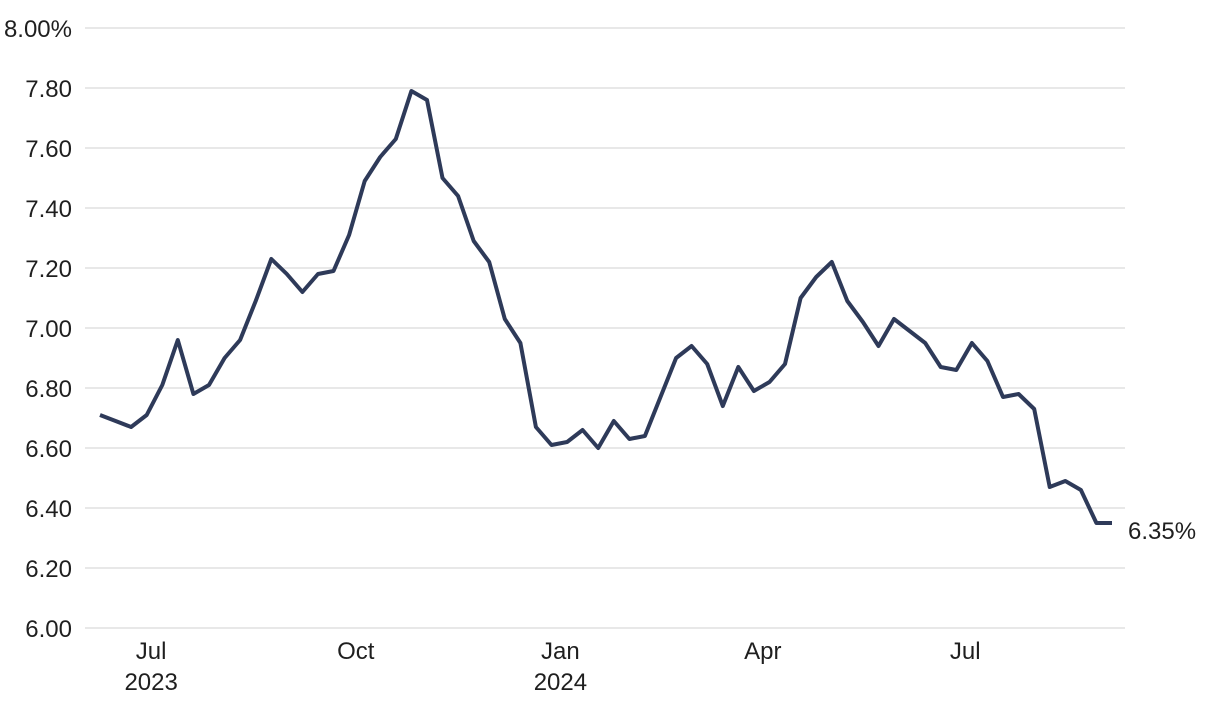 The height and width of the screenshot is (708, 1220). Describe the element at coordinates (48, 149) in the screenshot. I see `y-axis-tick-label: 7.60` at that location.